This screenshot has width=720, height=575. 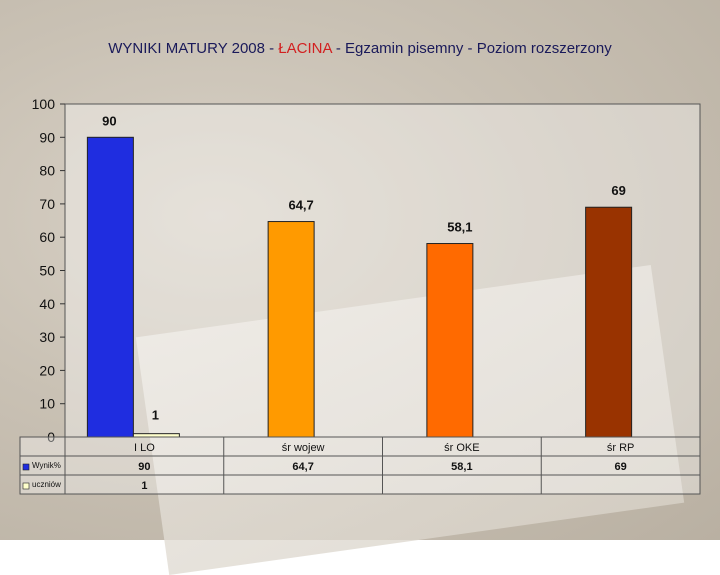 I want to click on data-label-wynik: 64,7, so click(x=300, y=205).